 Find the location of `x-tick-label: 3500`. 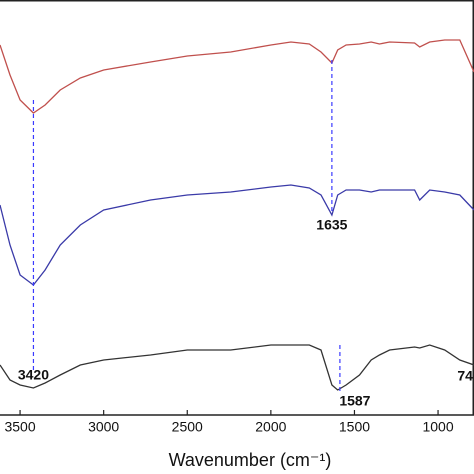

x-tick-label: 3500 is located at coordinates (19, 427).